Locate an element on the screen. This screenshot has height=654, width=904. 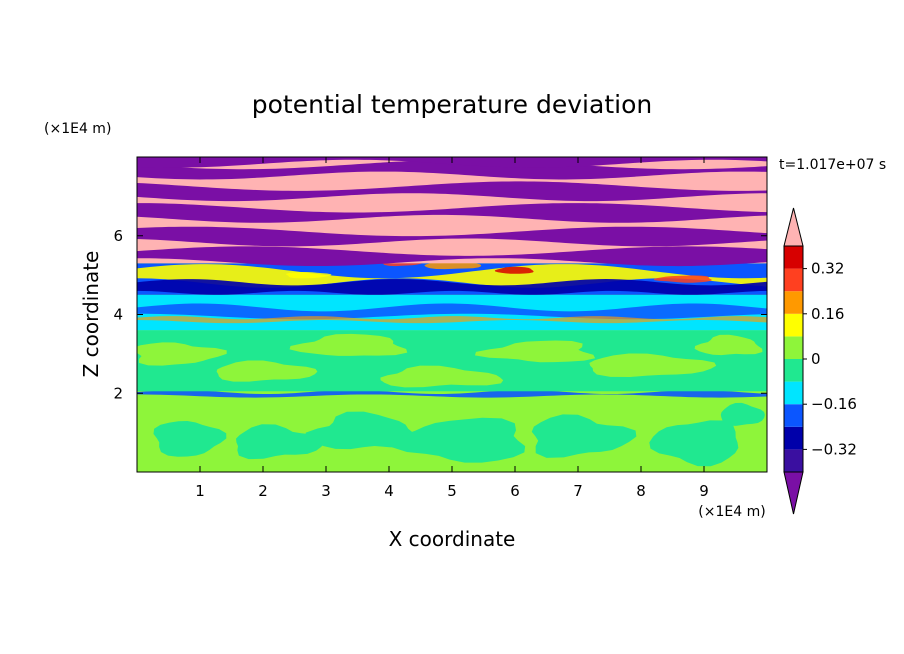
colorbar-top-extension is located at coordinates (793, 227).